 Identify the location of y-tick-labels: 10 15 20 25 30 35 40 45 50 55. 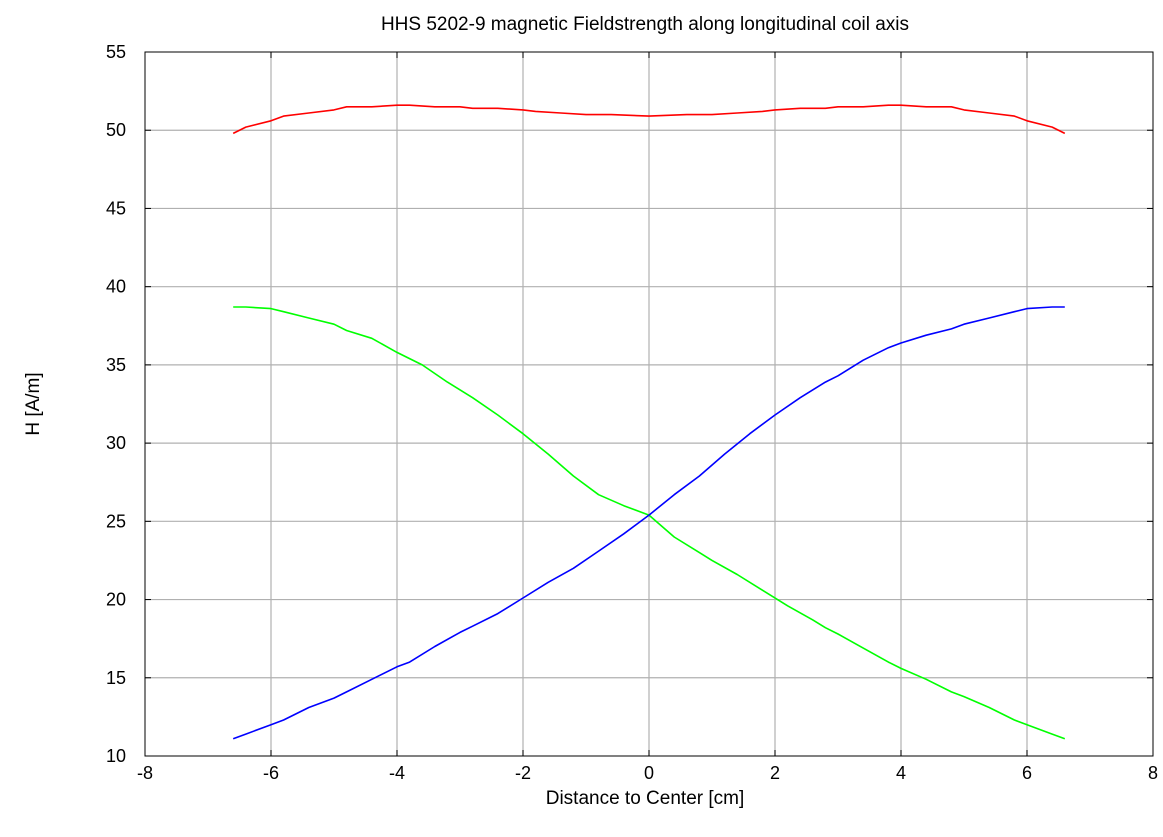
(116, 404).